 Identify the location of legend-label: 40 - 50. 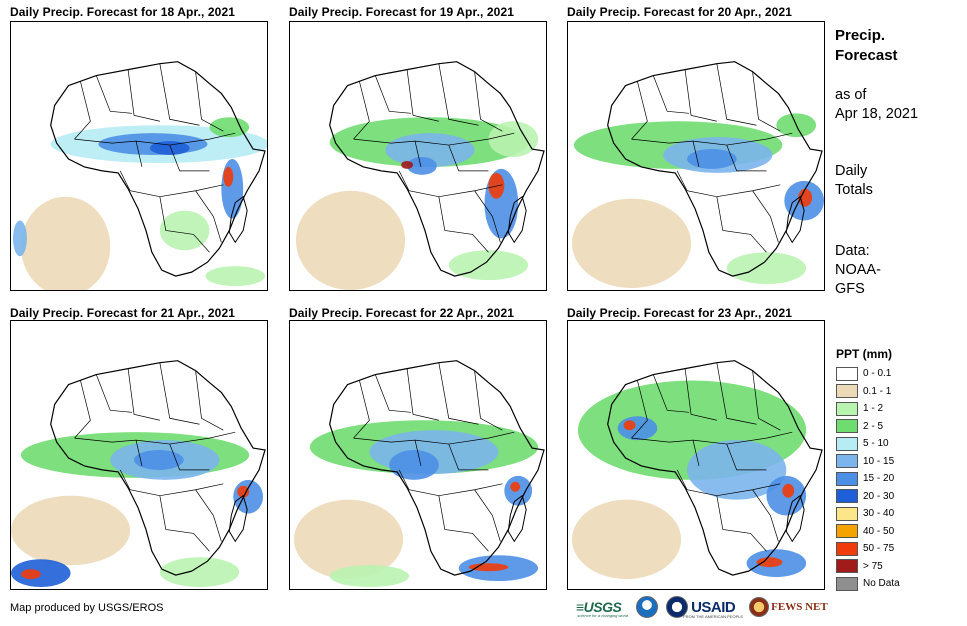
(879, 531).